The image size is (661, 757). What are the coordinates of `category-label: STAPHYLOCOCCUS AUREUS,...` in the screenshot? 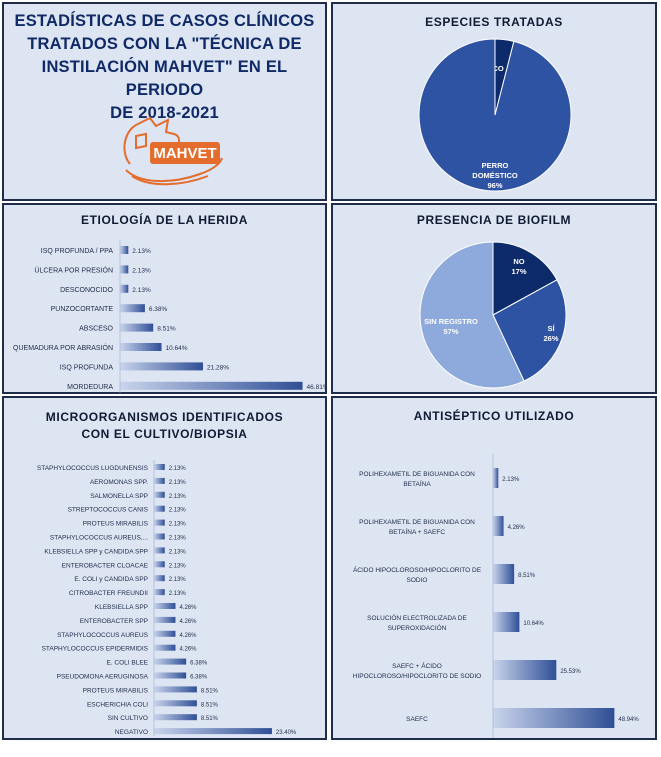 It's located at (99, 538).